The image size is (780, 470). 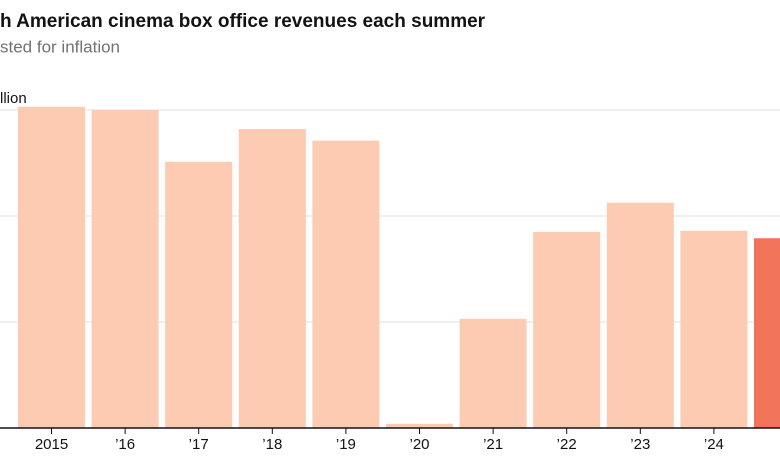 I want to click on x-tick-label: ’23, so click(x=640, y=444).